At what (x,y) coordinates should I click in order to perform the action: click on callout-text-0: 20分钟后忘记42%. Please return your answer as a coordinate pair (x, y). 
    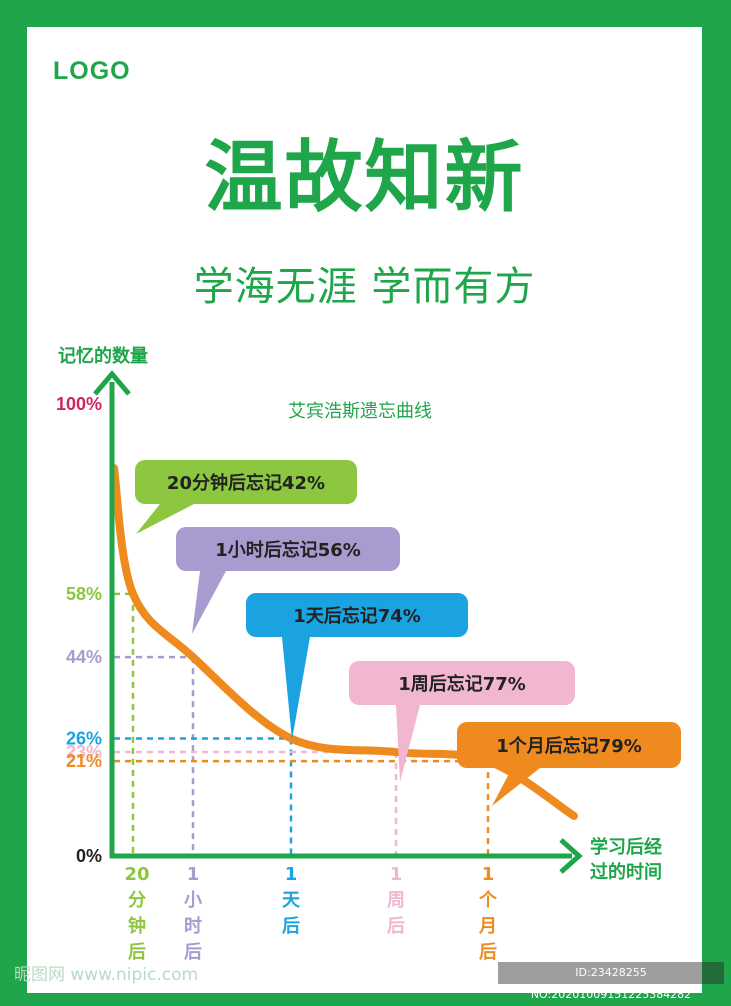
    Looking at the image, I should click on (246, 483).